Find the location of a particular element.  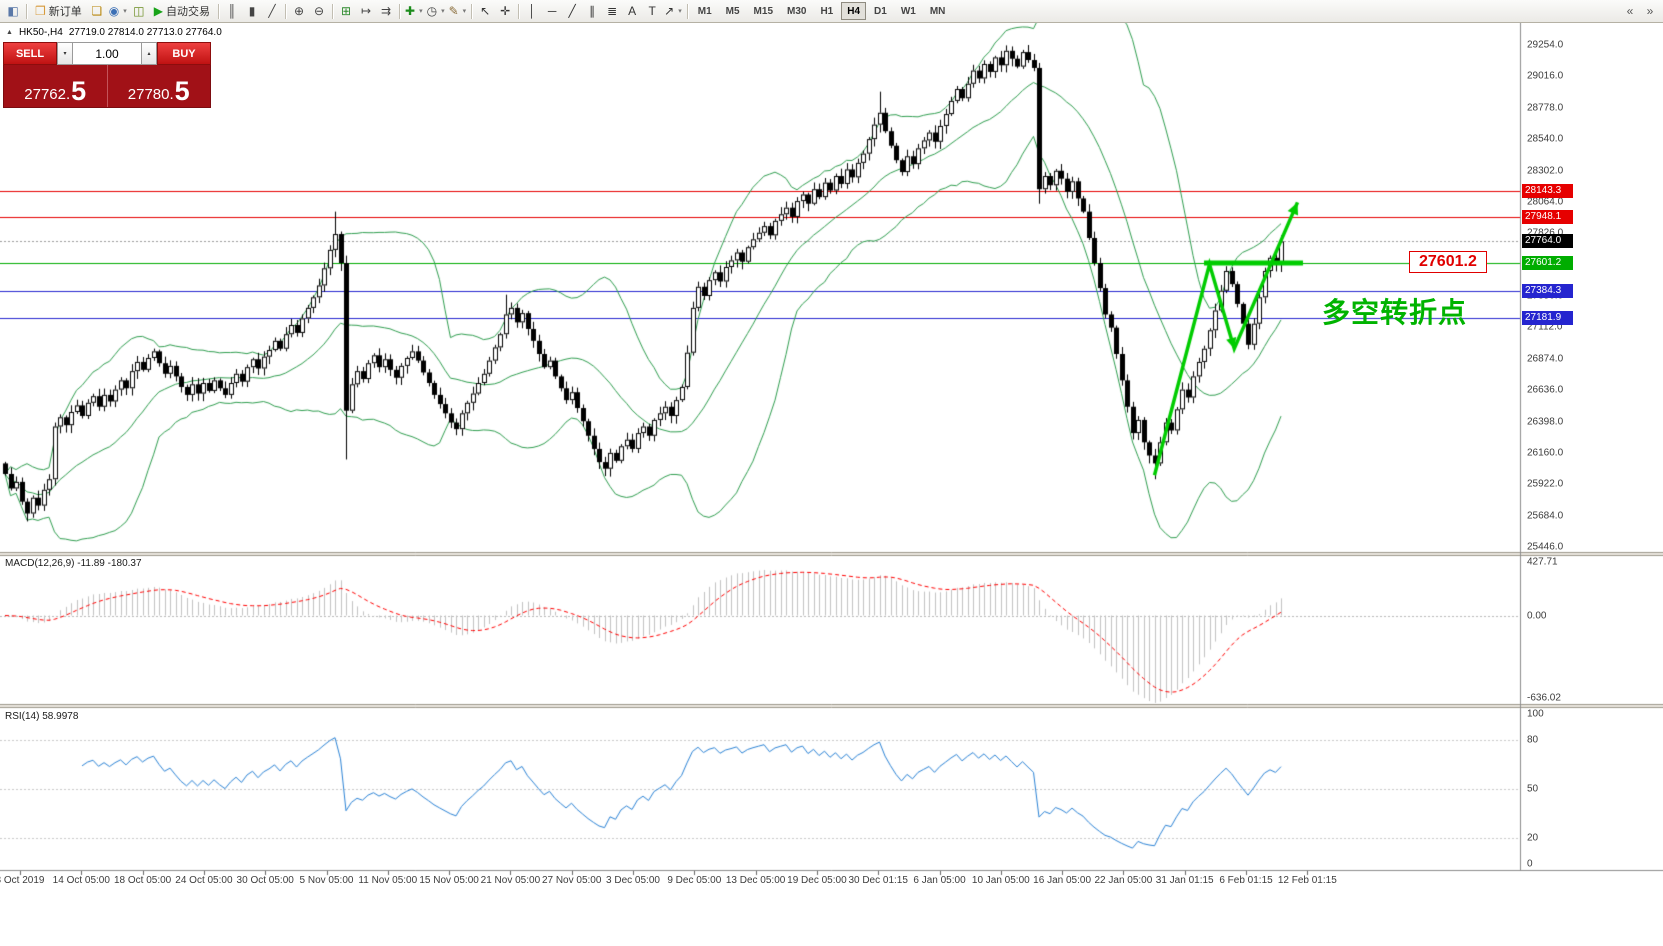

macd-axis-label: -636.02 is located at coordinates (1544, 698).